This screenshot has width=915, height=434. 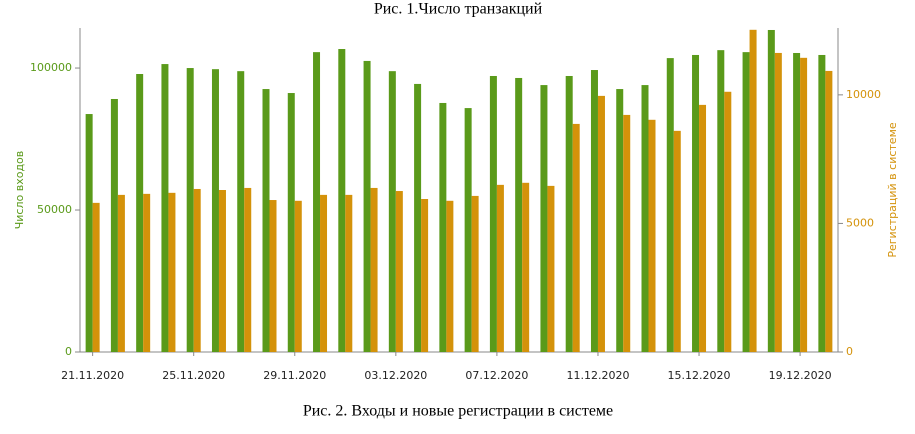 I want to click on chart-title: Рис. 1.Число транзакций, so click(x=458, y=9).